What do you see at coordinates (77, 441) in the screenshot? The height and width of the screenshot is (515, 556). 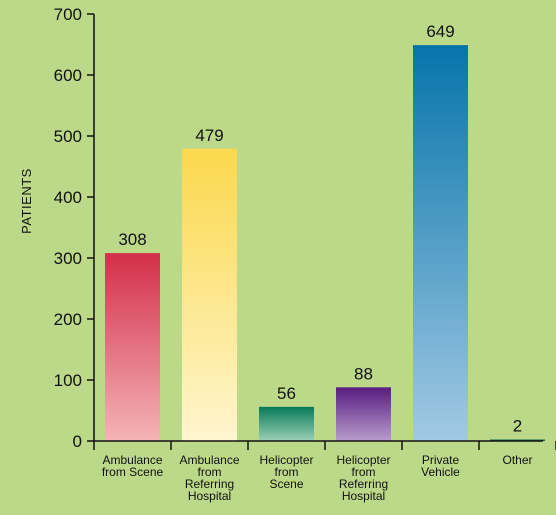 I see `y-tick-label-0: 0` at bounding box center [77, 441].